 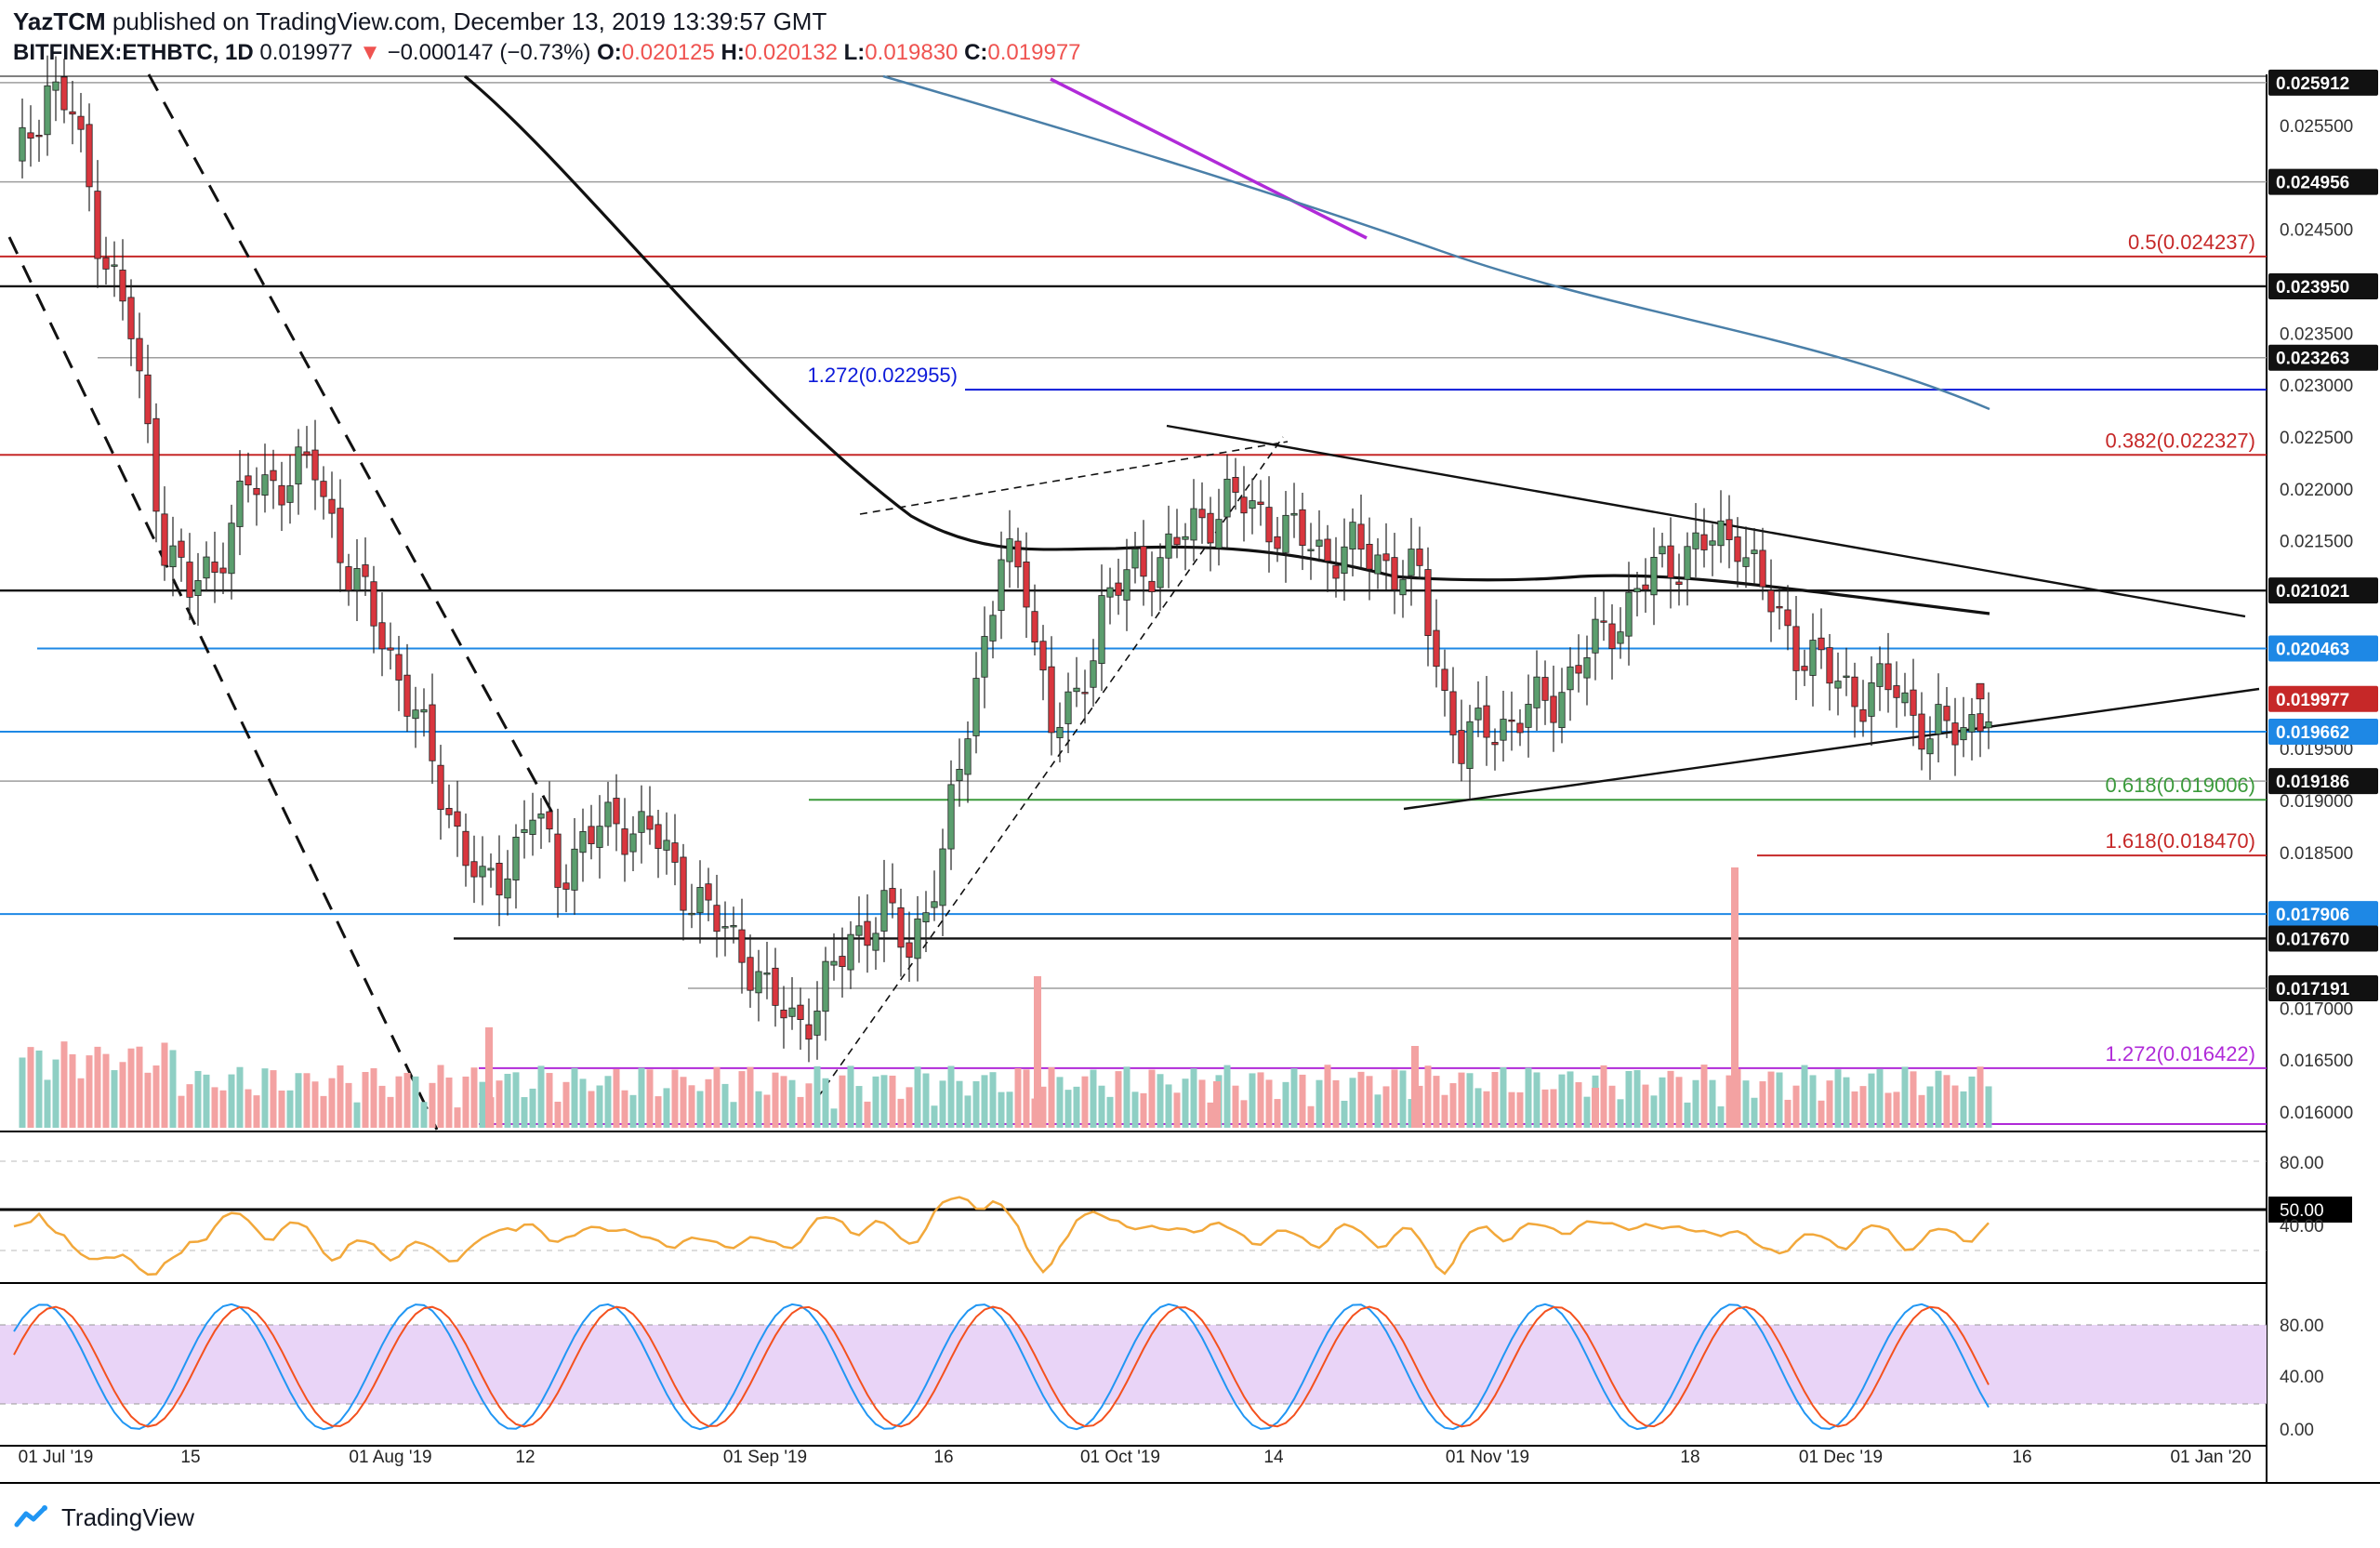 I want to click on footer-brand: TradingView, so click(x=103, y=1517).